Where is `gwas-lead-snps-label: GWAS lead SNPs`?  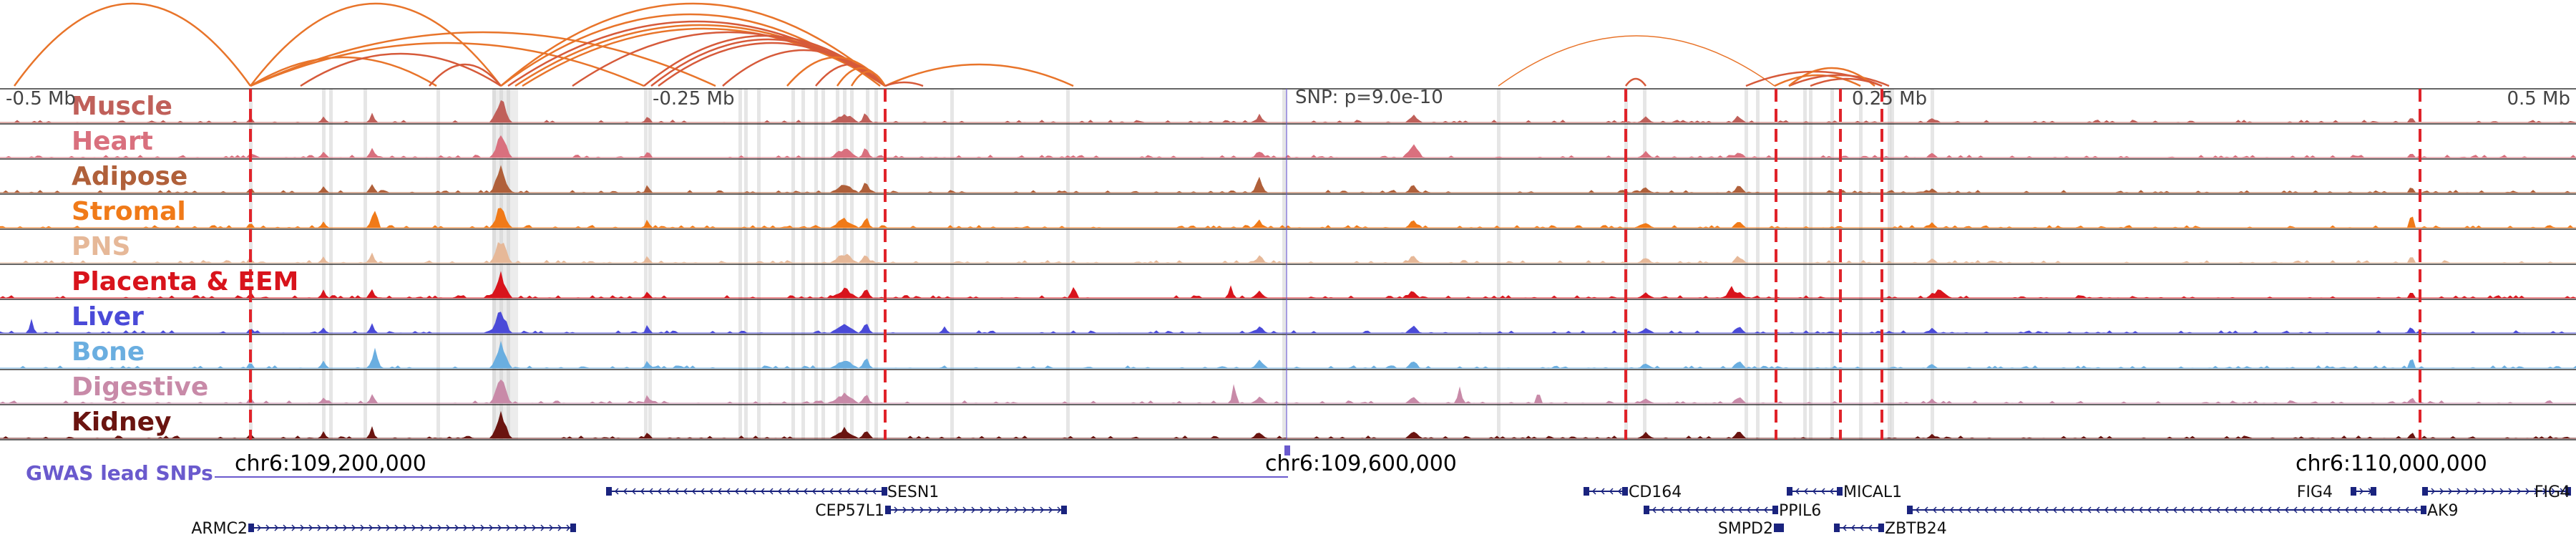
gwas-lead-snps-label: GWAS lead SNPs is located at coordinates (119, 473).